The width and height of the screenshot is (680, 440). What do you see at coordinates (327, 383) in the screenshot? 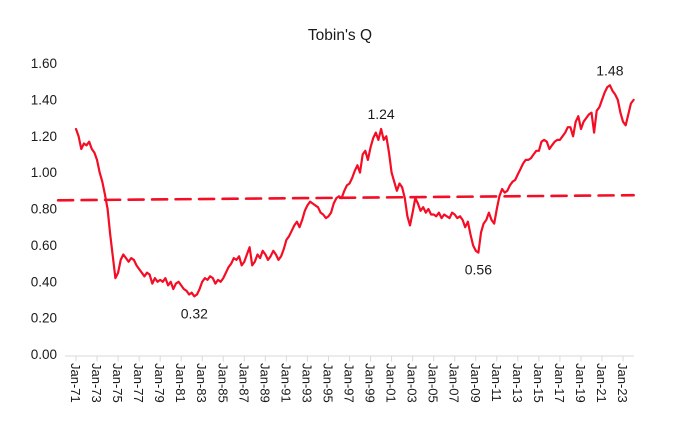
I see `x-tick-label: Jan-95` at bounding box center [327, 383].